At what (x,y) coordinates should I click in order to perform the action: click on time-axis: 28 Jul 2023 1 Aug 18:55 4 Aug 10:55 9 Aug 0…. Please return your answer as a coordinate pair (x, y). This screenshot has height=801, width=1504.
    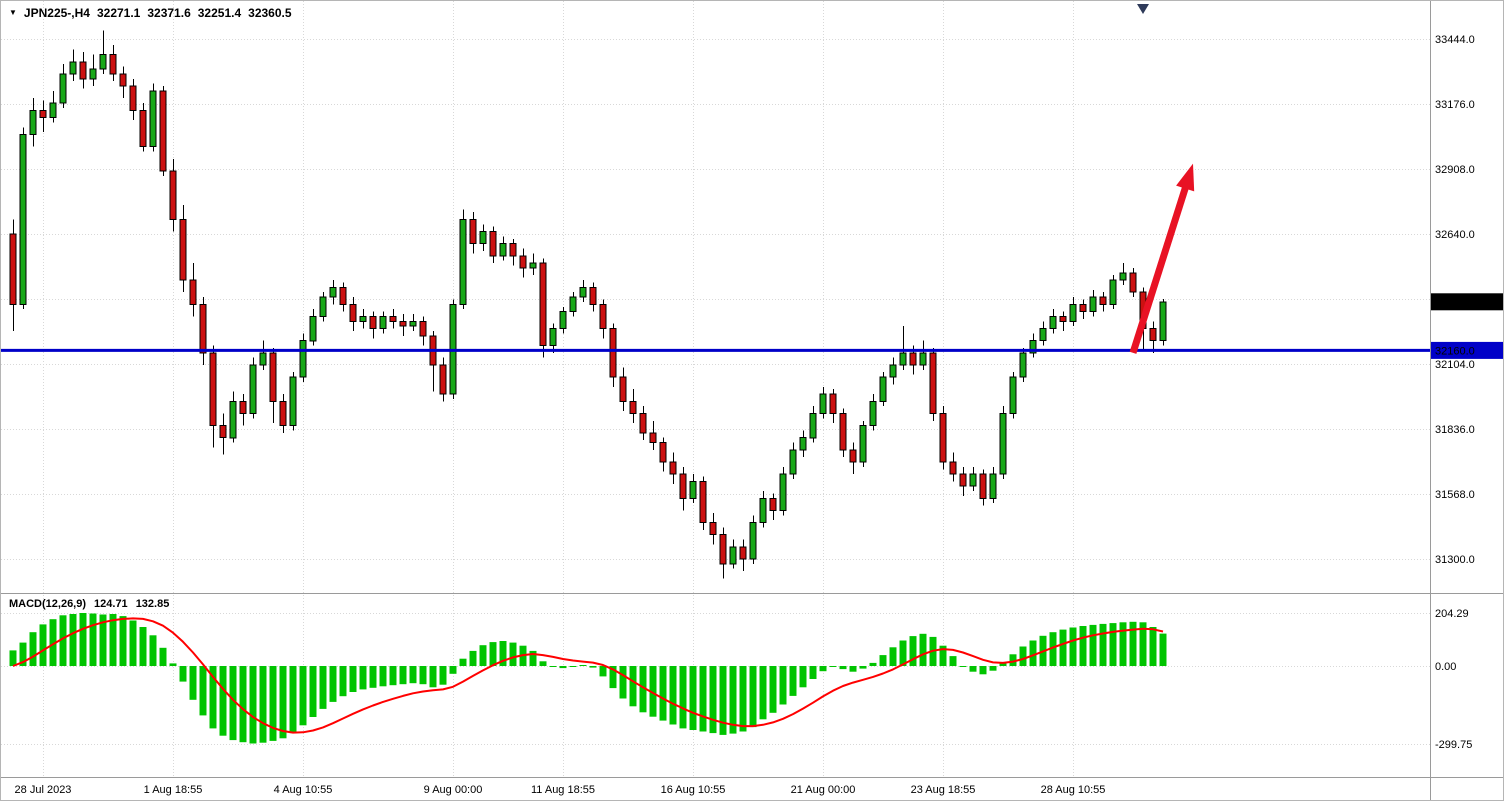
    Looking at the image, I should click on (560, 790).